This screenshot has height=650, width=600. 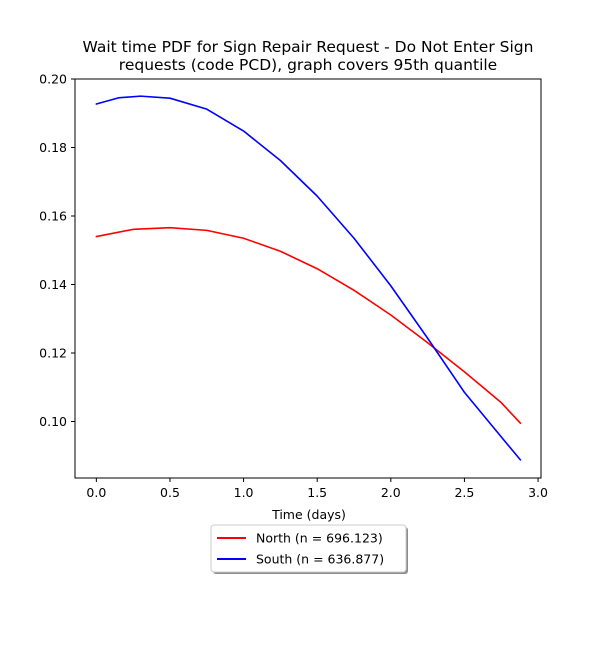 What do you see at coordinates (391, 492) in the screenshot?
I see `x-tick-label: 2.0` at bounding box center [391, 492].